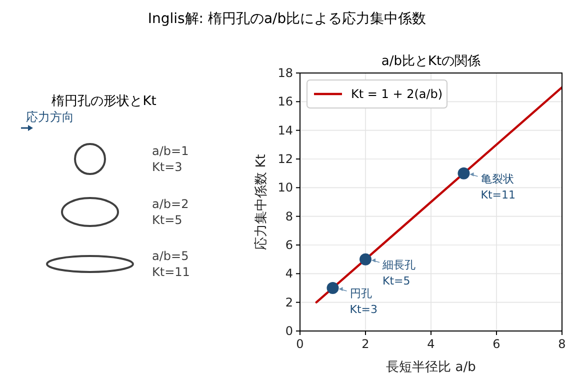 The image size is (575, 386). What do you see at coordinates (285, 187) in the screenshot?
I see `y-tick-label: 10` at bounding box center [285, 187].